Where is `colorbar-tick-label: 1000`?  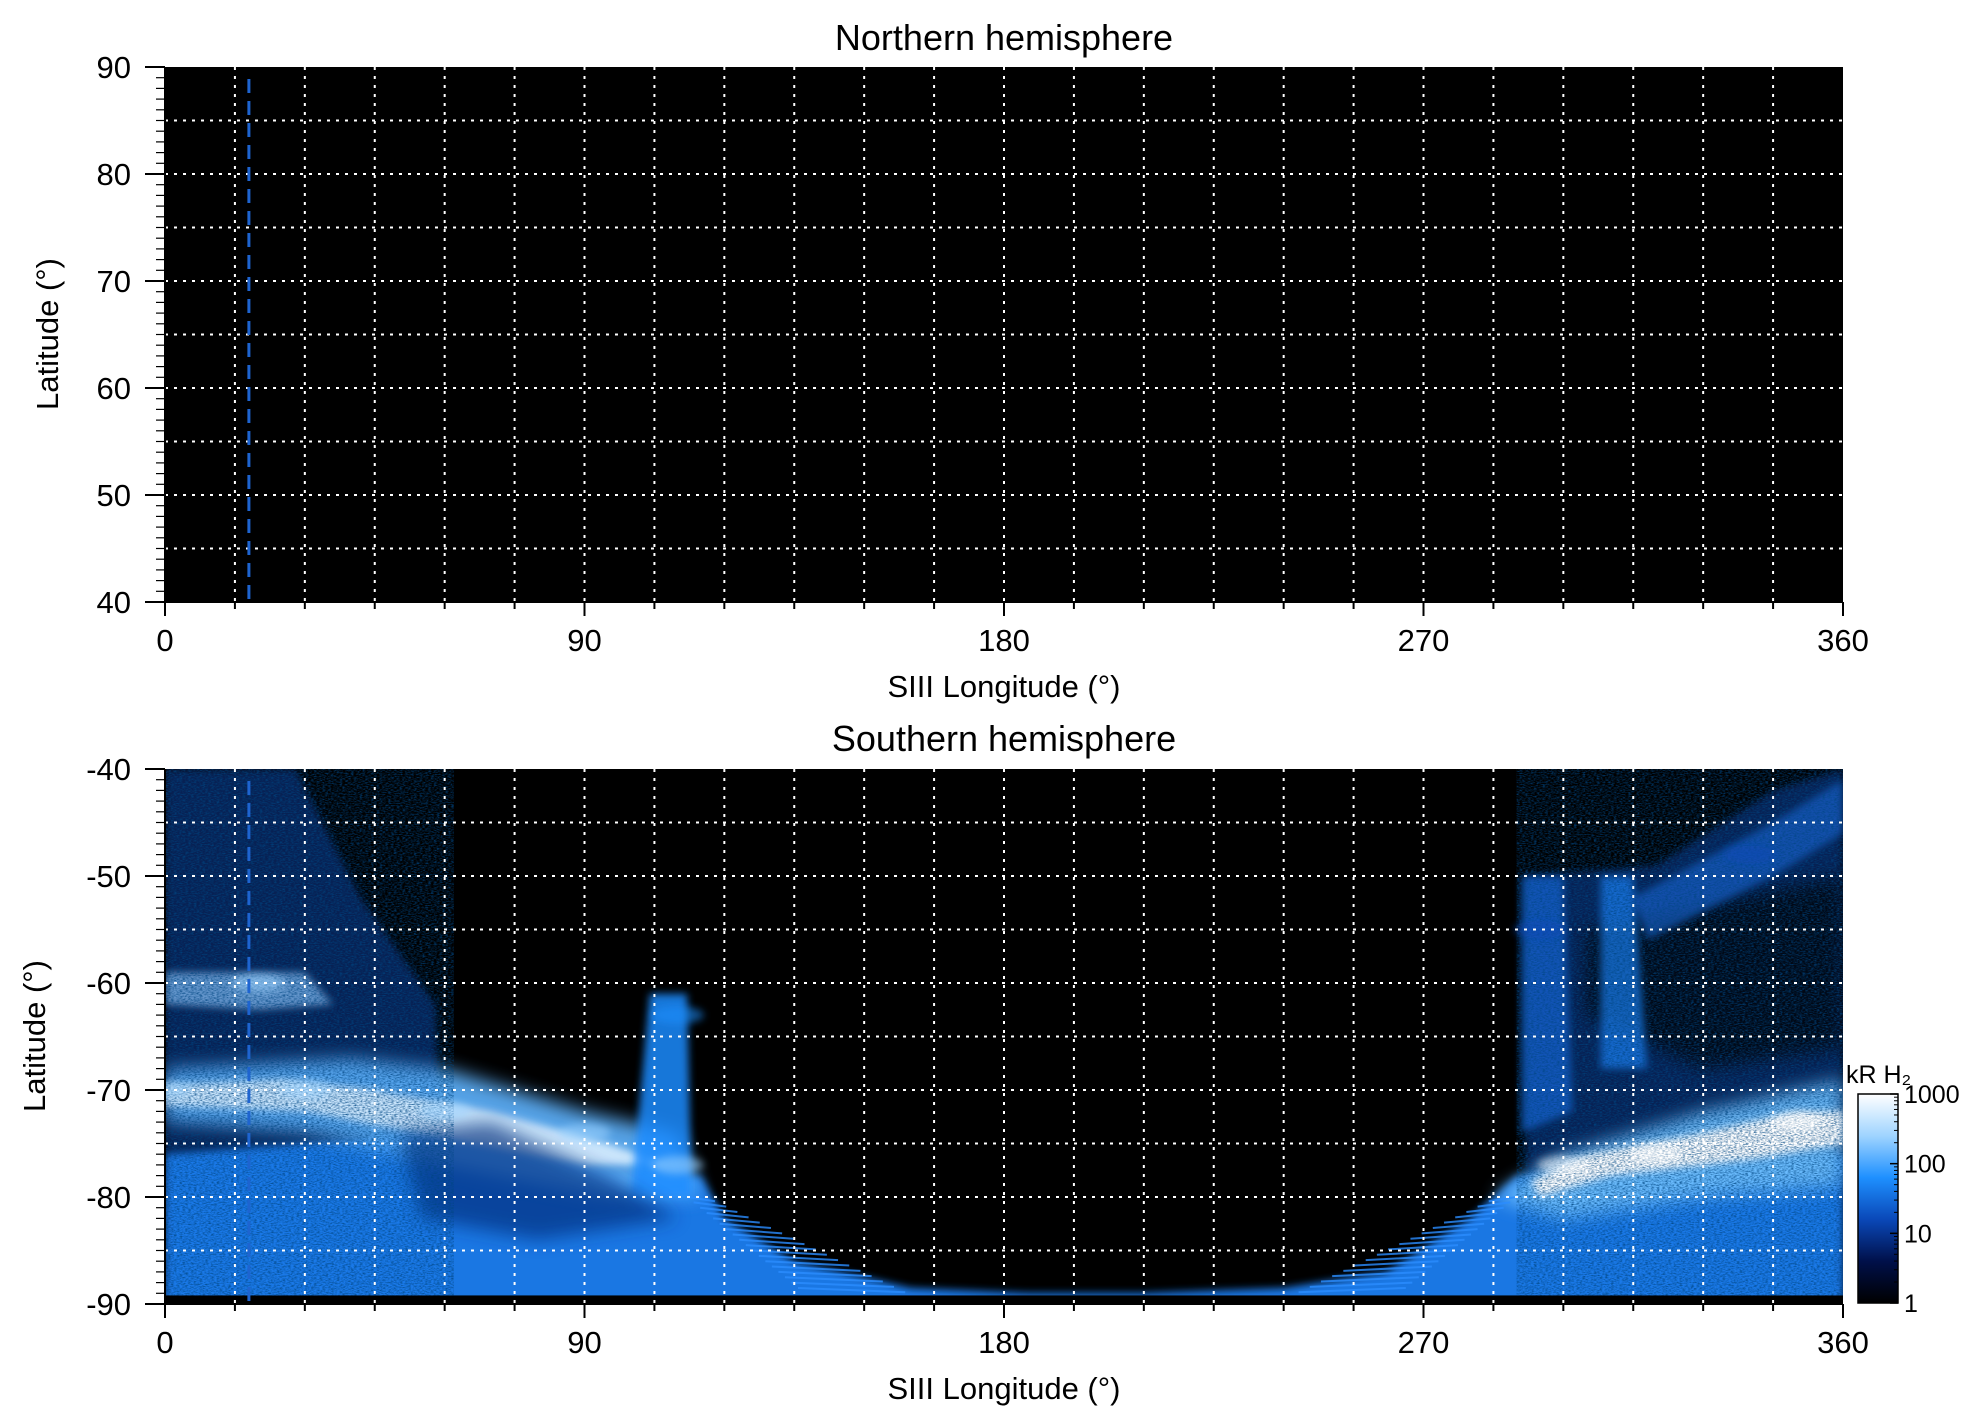
colorbar-tick-label: 1000 is located at coordinates (1932, 1095).